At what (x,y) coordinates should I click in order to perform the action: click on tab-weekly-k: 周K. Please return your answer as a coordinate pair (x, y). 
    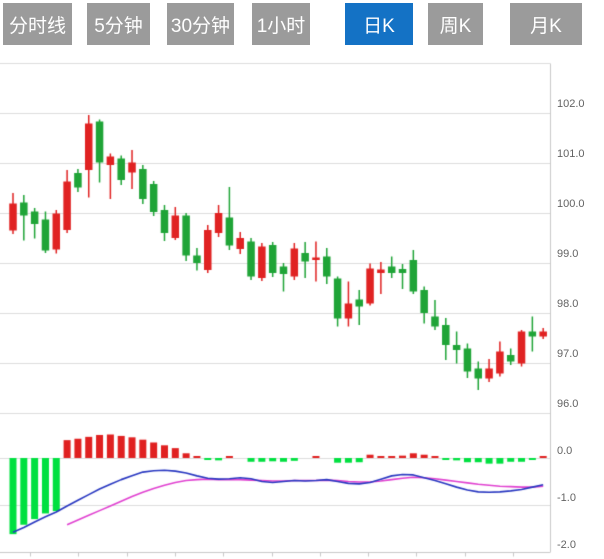
    Looking at the image, I should click on (455, 24).